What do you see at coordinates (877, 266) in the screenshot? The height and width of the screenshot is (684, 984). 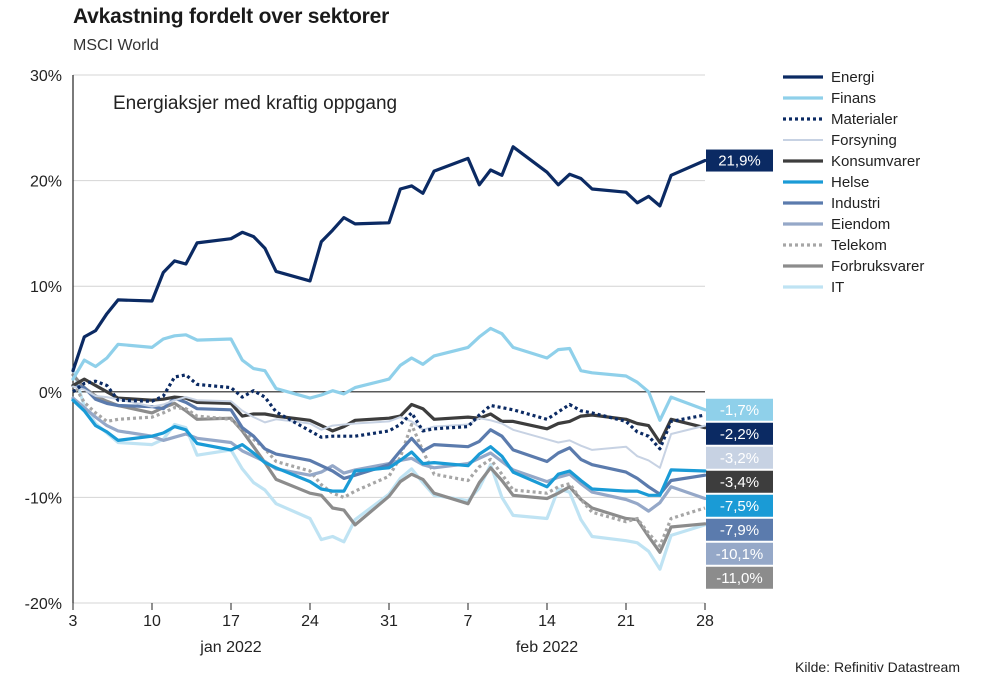 I see `legend-label: Forbruksvarer` at bounding box center [877, 266].